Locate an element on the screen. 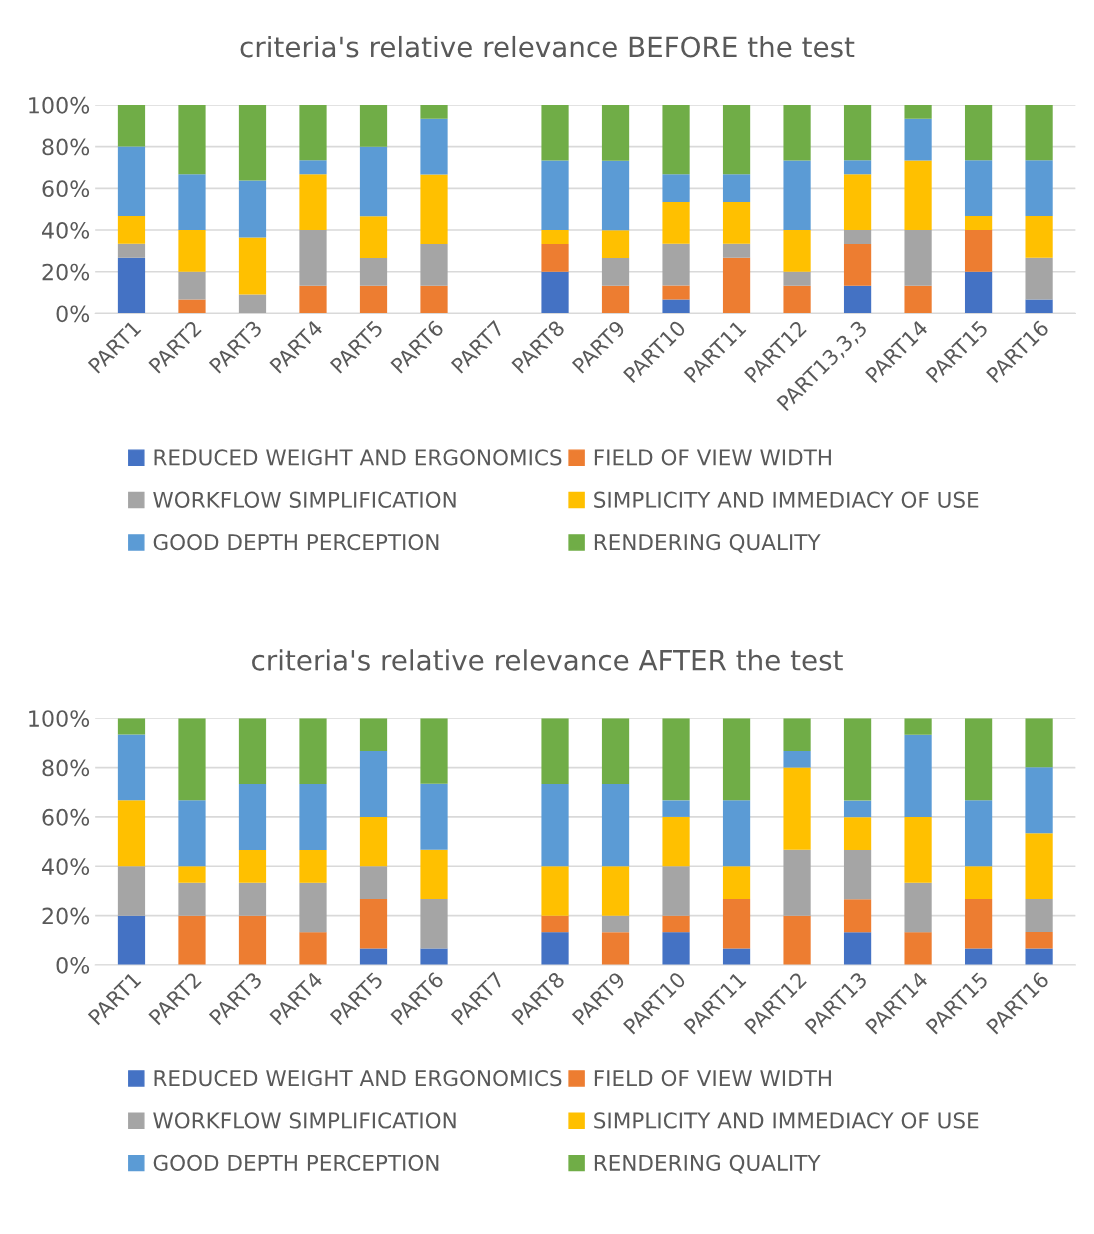 The width and height of the screenshot is (1094, 1234). y-tick-label: 80% is located at coordinates (66, 768).